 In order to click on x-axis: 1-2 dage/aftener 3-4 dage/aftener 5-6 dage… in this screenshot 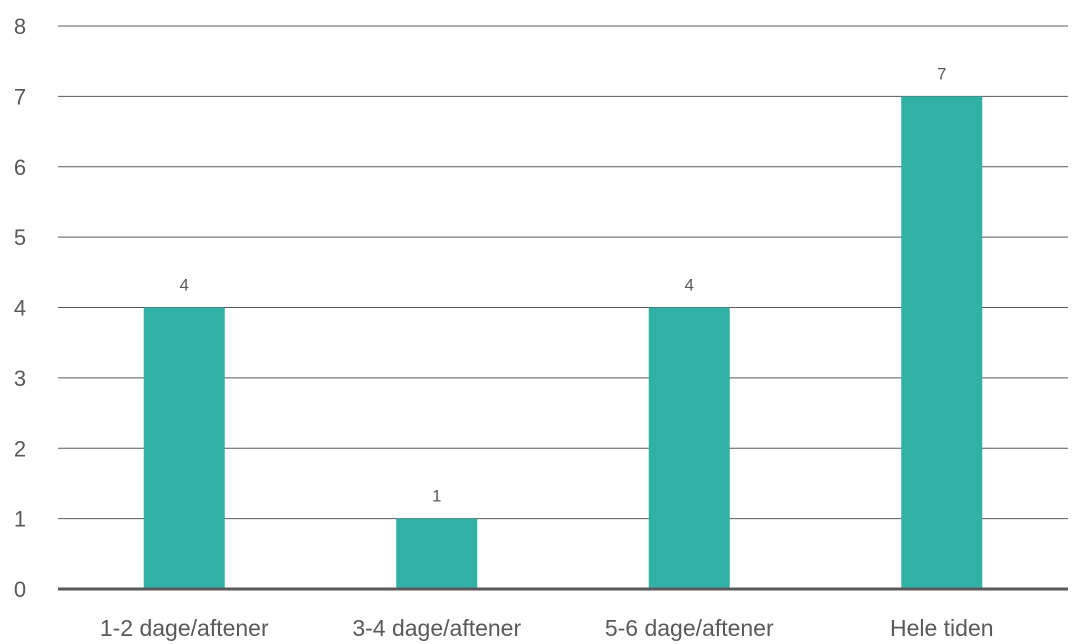, I will do `click(563, 614)`.